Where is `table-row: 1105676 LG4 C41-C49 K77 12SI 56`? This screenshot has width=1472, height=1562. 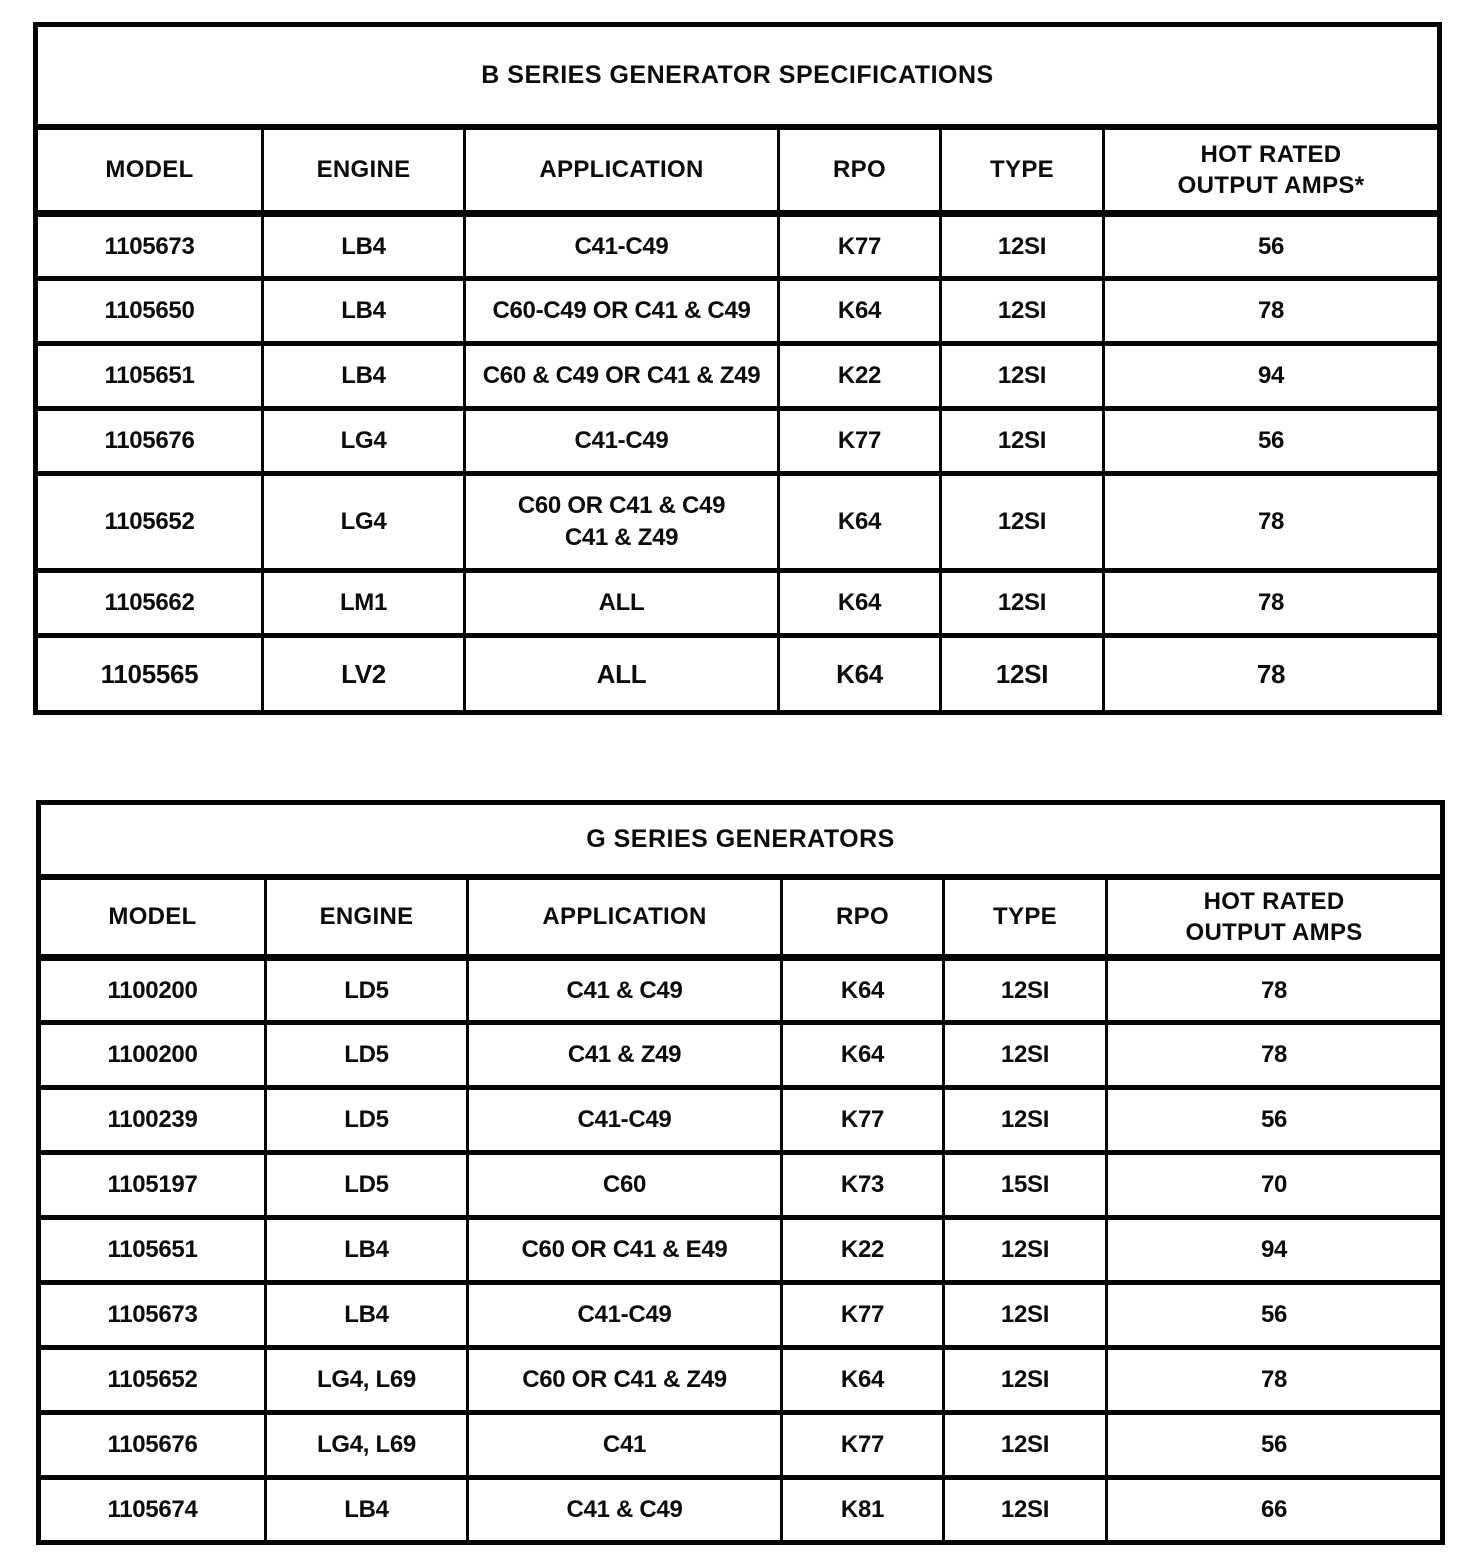 table-row: 1105676 LG4 C41-C49 K77 12SI 56 is located at coordinates (737, 441).